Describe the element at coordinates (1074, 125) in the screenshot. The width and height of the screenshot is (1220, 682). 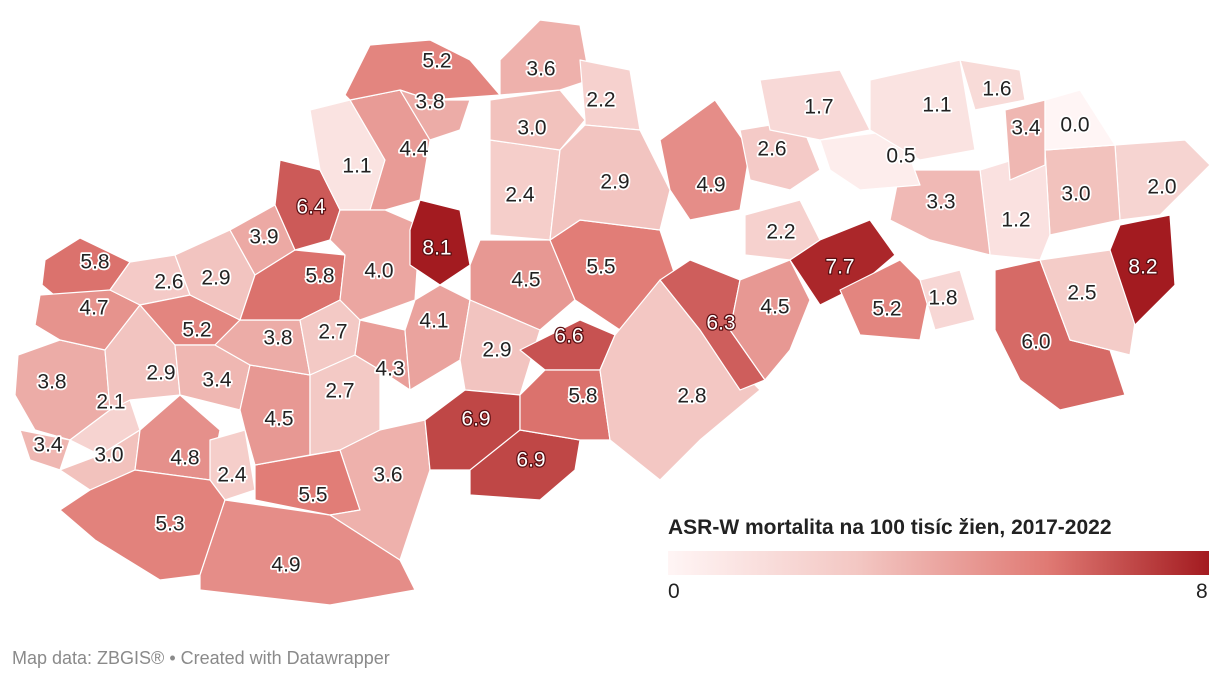
I see `district-value-label: 0.0` at that location.